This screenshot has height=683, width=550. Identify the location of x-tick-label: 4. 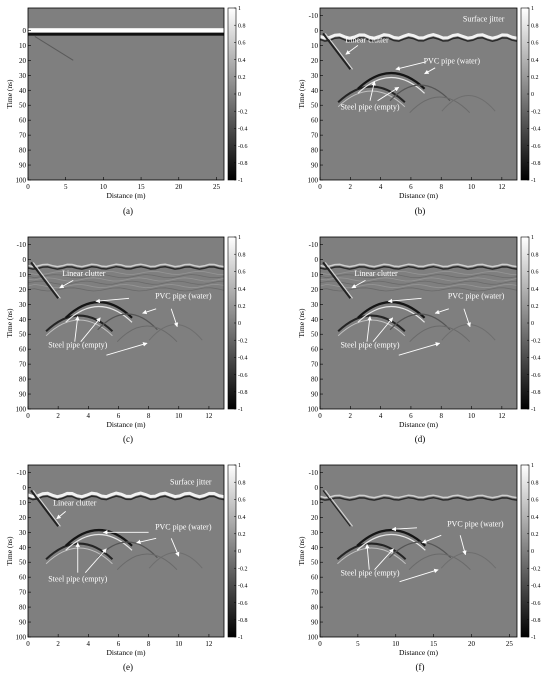
(89, 416).